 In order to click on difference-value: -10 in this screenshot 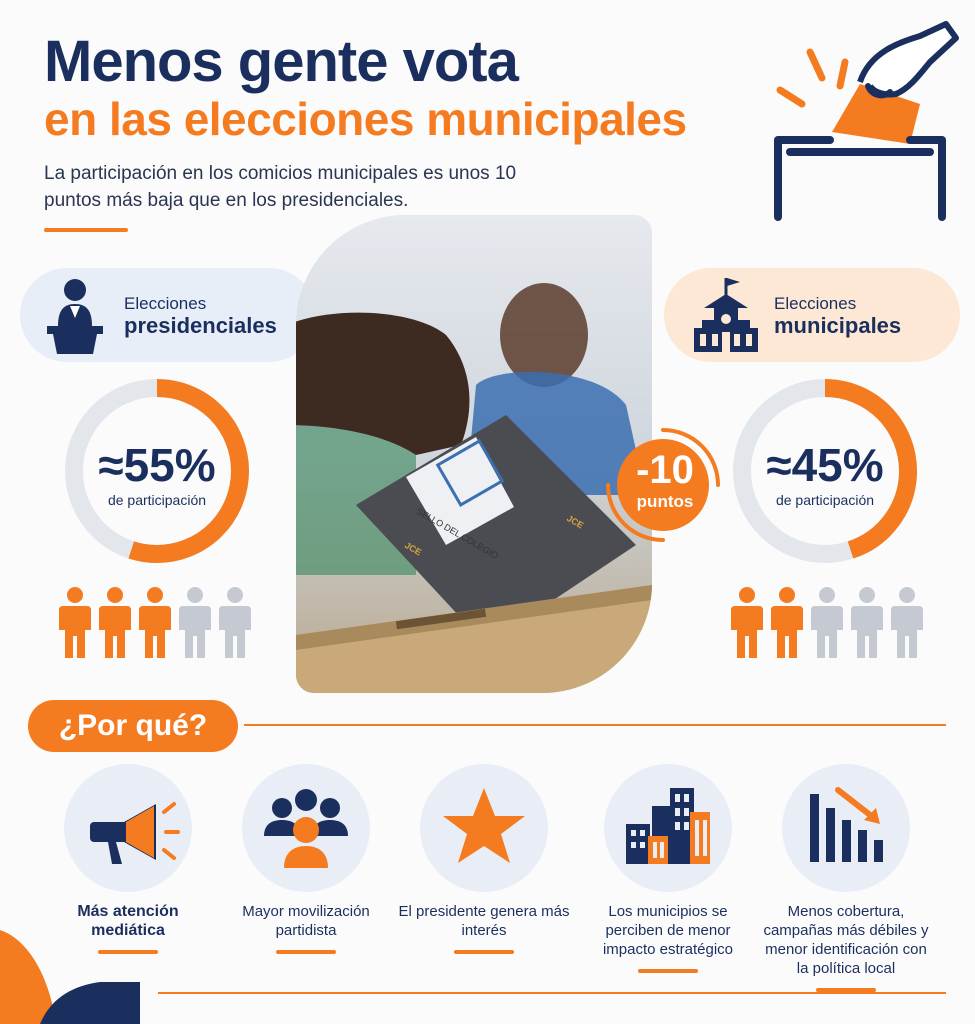, I will do `click(665, 470)`.